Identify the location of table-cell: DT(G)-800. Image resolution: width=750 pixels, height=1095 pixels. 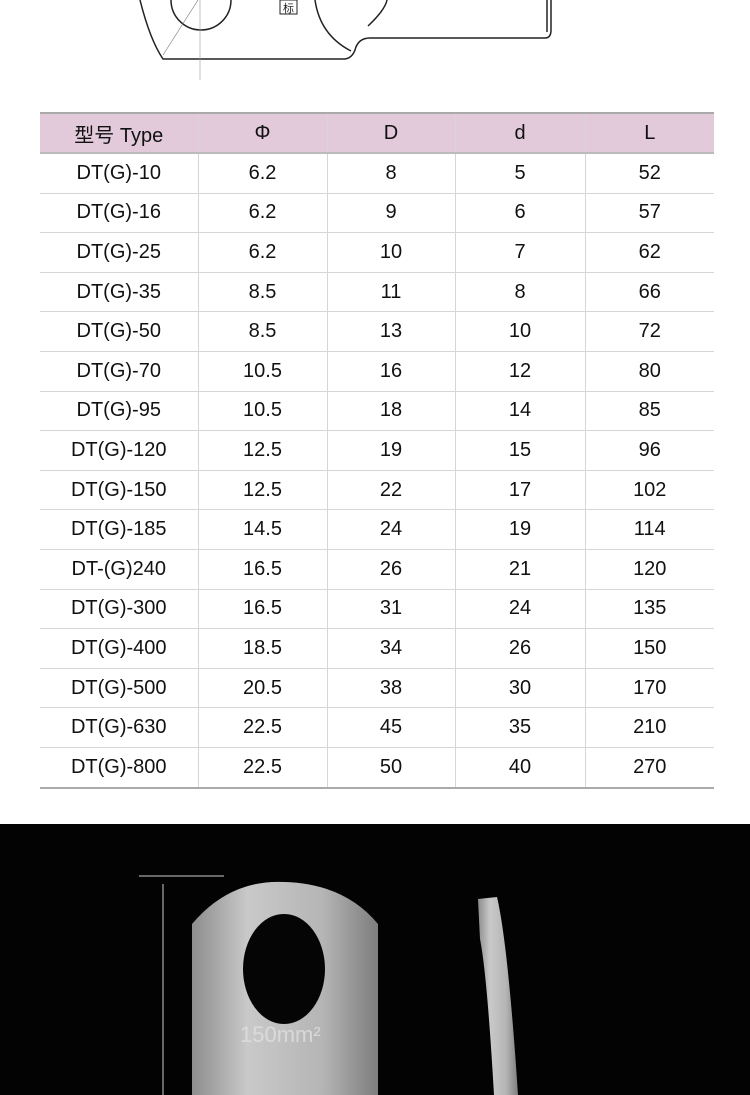
(119, 767).